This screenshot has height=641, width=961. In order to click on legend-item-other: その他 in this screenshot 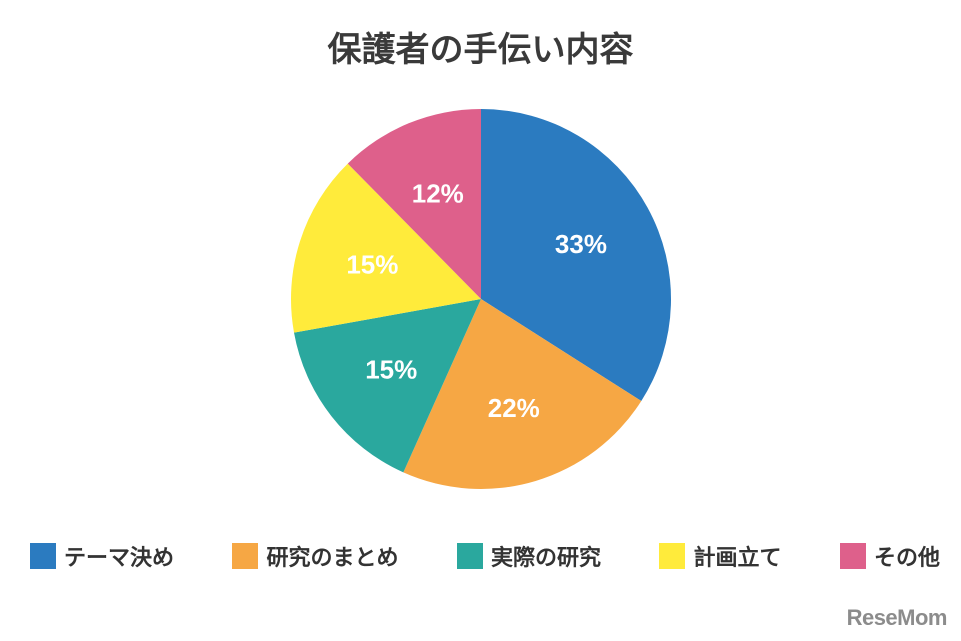, I will do `click(889, 556)`.